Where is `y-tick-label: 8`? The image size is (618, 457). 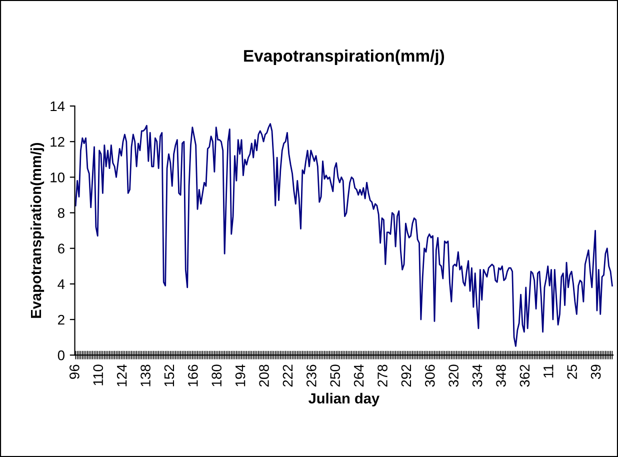 y-tick-label: 8 is located at coordinates (61, 213).